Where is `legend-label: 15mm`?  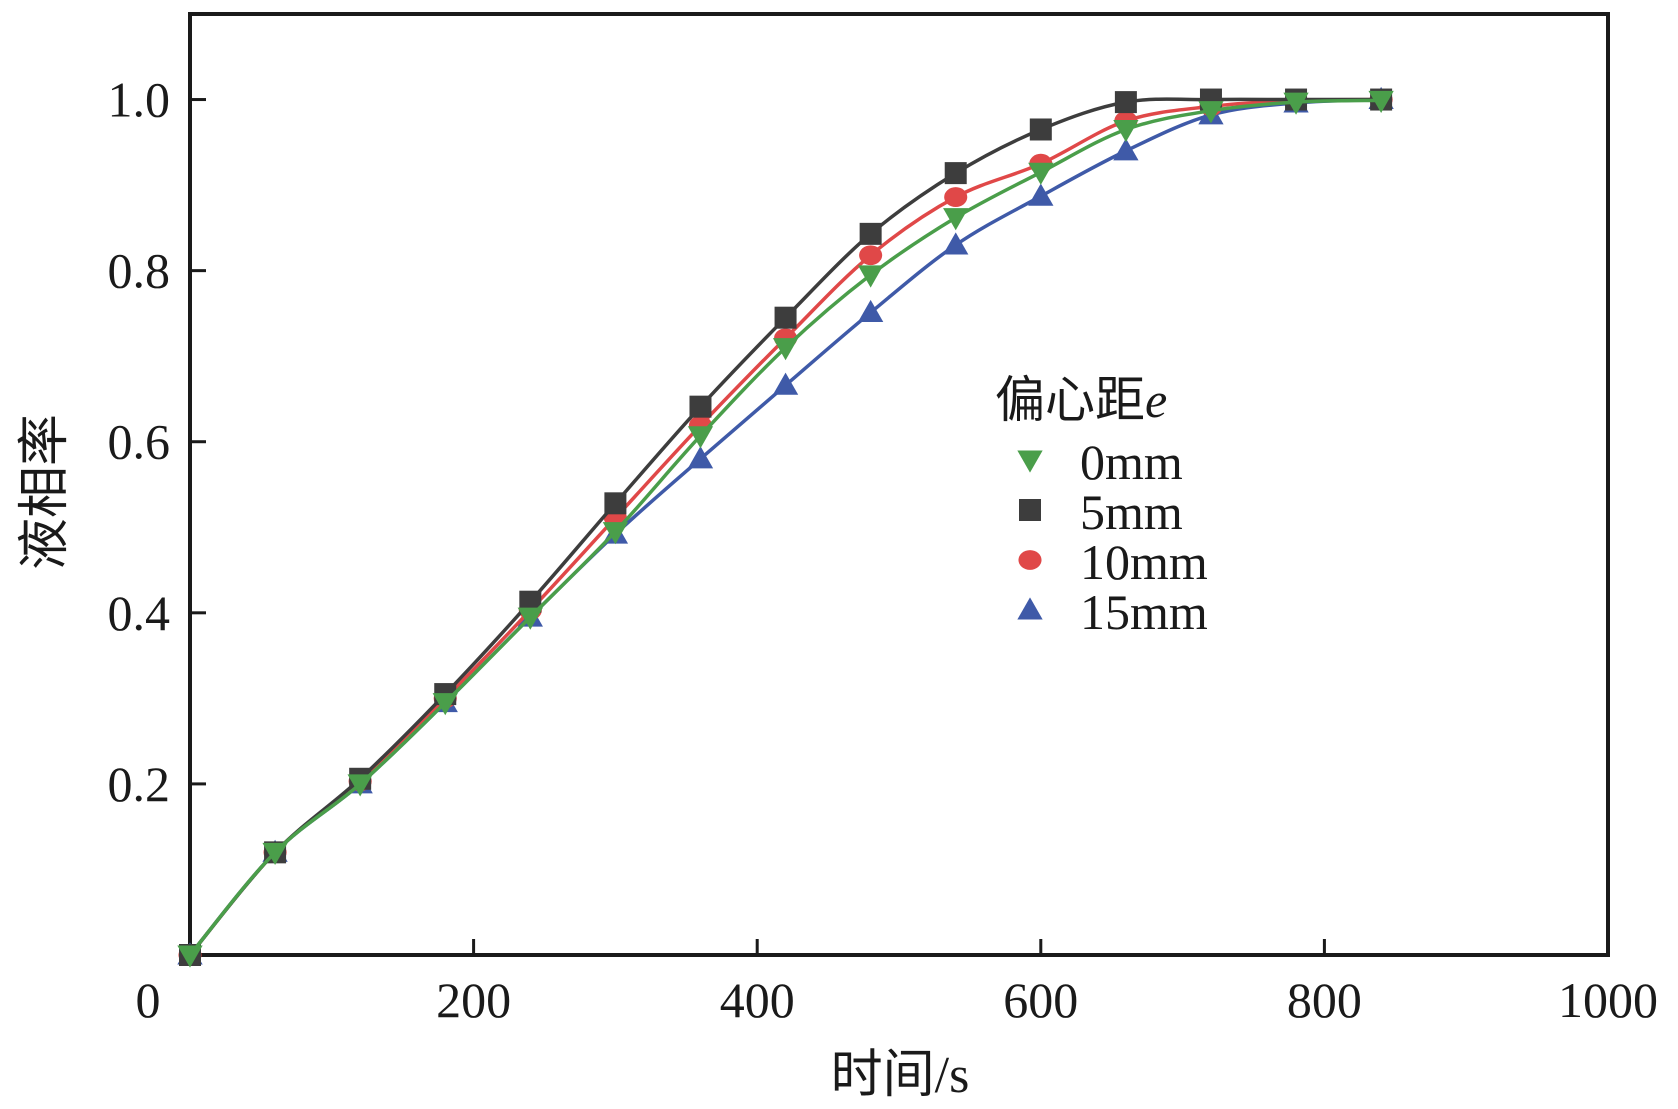 legend-label: 15mm is located at coordinates (1144, 612).